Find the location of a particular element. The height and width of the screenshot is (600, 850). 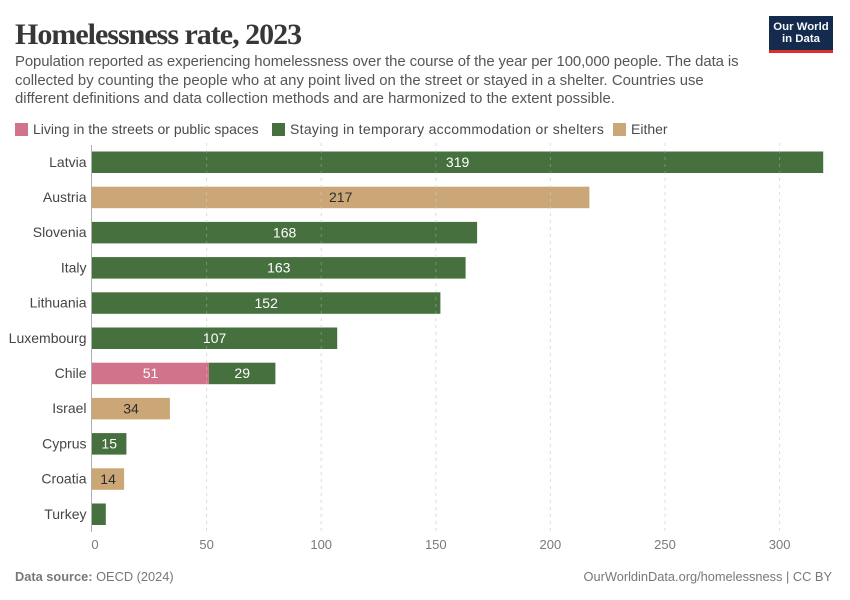

svg-text: Italy is located at coordinates (74, 267).